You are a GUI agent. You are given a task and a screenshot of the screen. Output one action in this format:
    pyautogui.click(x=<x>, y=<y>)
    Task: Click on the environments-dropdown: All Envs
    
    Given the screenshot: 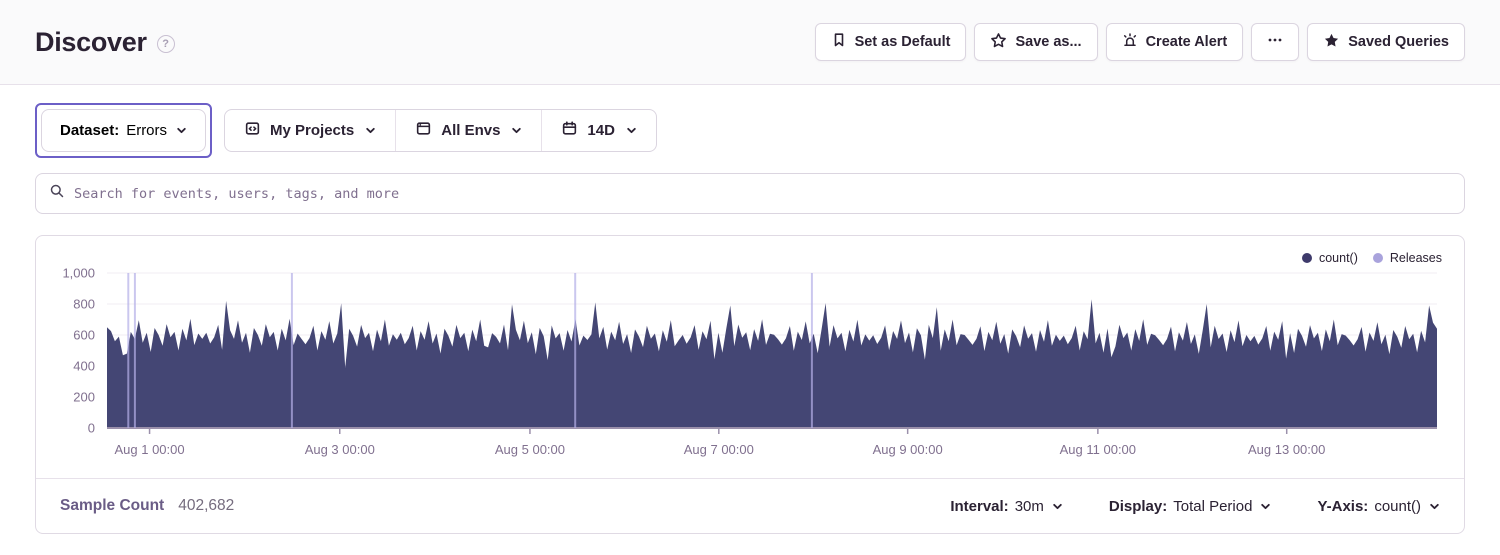 What is the action you would take?
    pyautogui.click(x=468, y=130)
    